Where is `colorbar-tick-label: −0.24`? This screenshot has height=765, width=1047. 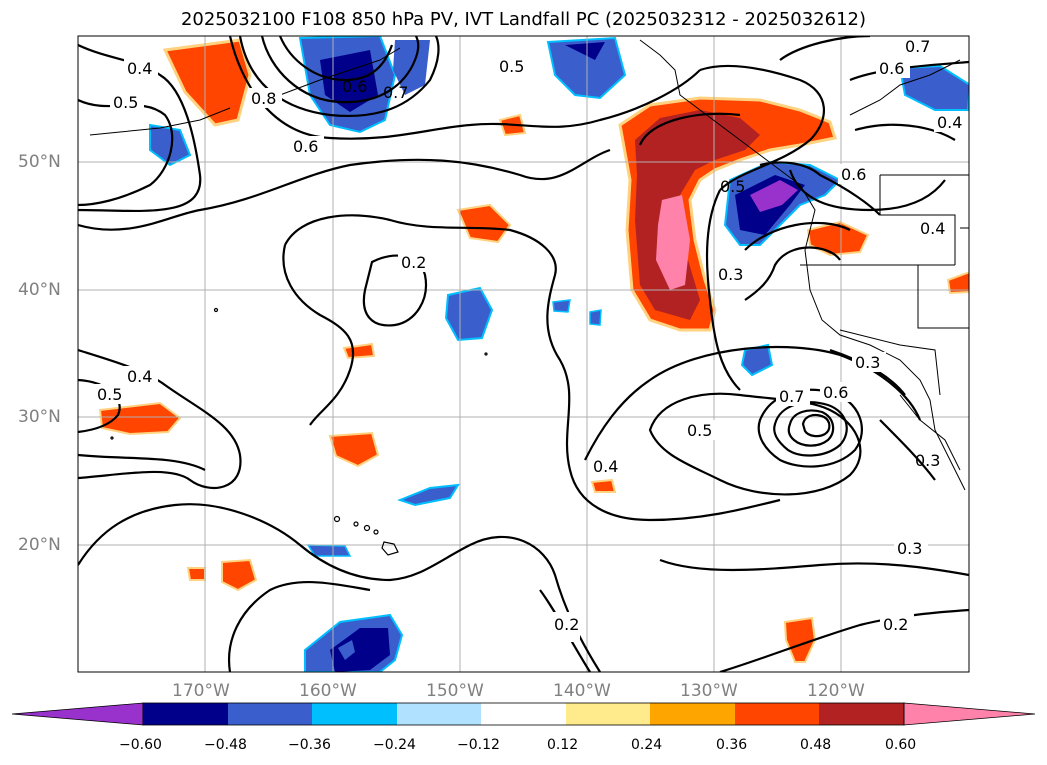
colorbar-tick-label: −0.24 is located at coordinates (394, 745).